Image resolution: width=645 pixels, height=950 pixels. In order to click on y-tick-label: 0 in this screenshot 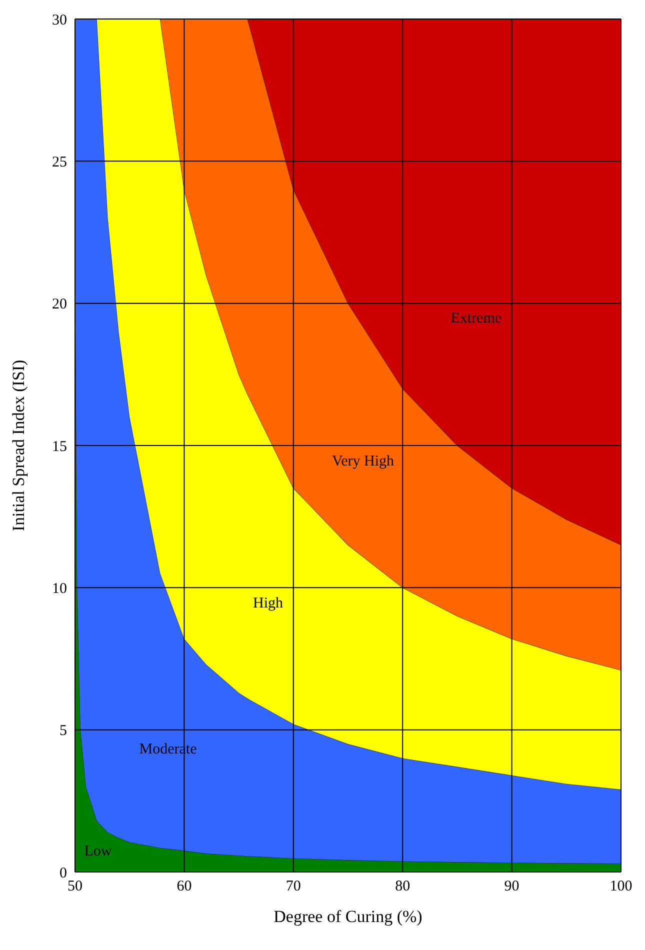, I will do `click(63, 873)`.